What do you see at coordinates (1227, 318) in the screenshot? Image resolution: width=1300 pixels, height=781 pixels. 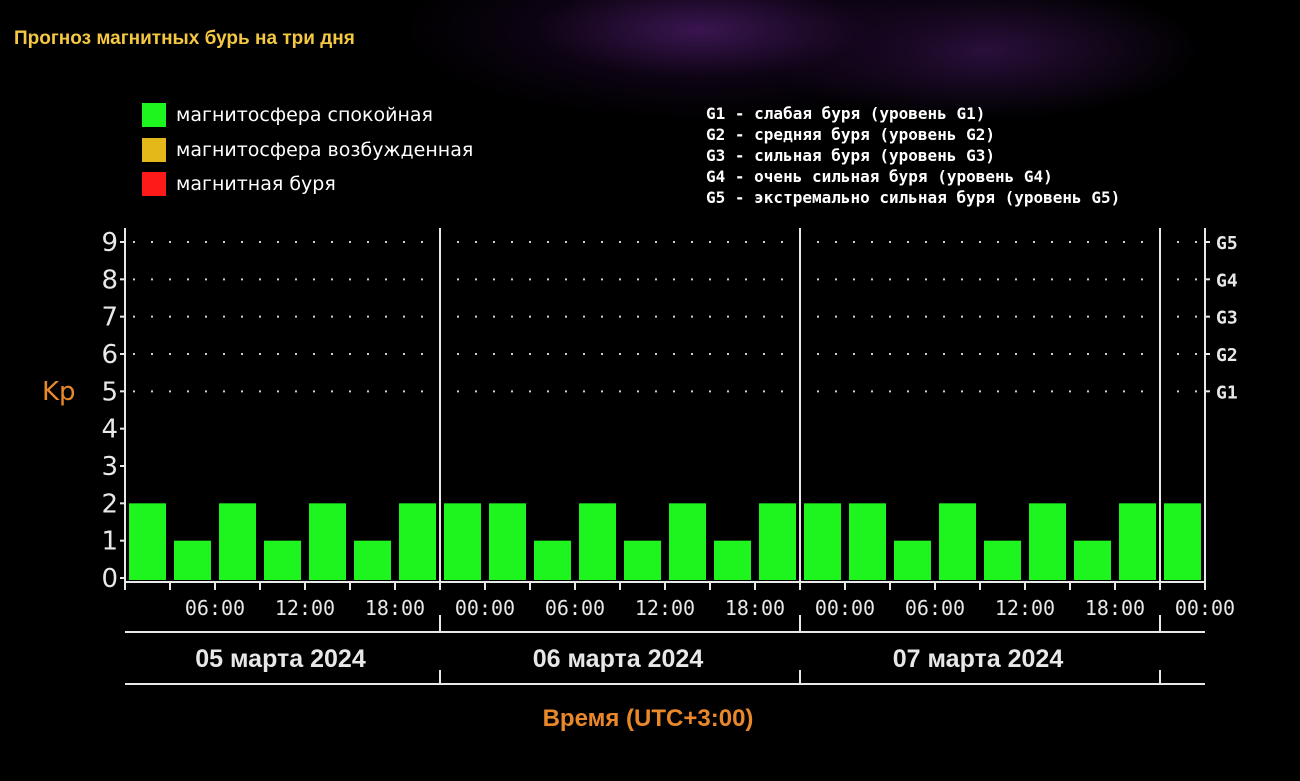 I see `g-level-label: G3` at bounding box center [1227, 318].